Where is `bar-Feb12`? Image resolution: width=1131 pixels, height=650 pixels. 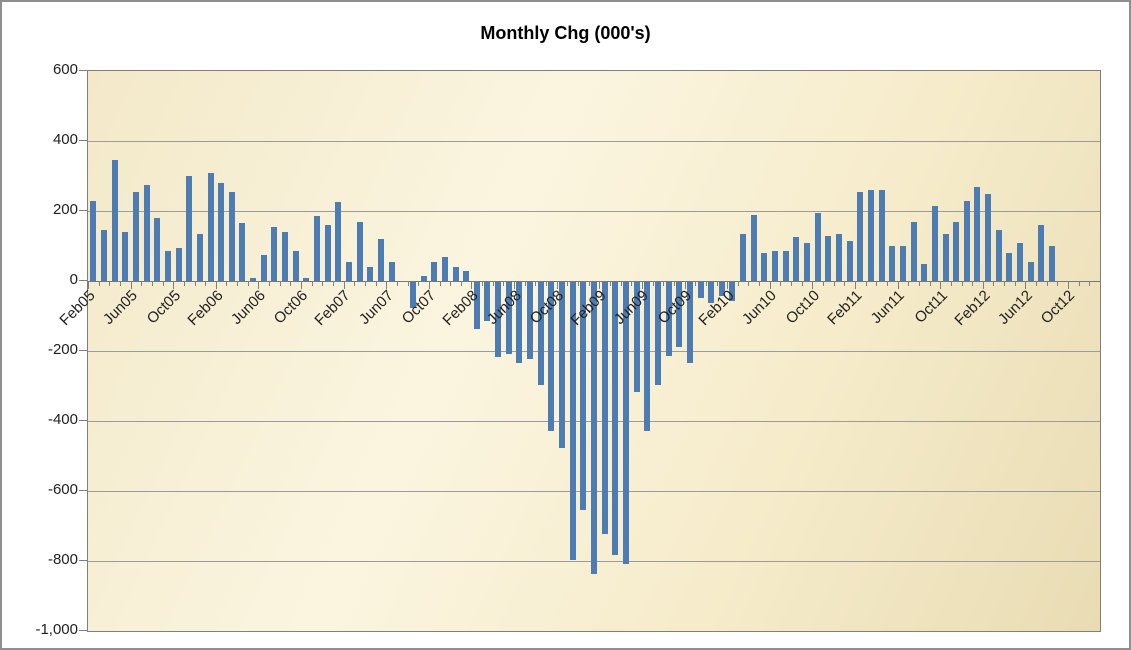
bar-Feb12 is located at coordinates (988, 237).